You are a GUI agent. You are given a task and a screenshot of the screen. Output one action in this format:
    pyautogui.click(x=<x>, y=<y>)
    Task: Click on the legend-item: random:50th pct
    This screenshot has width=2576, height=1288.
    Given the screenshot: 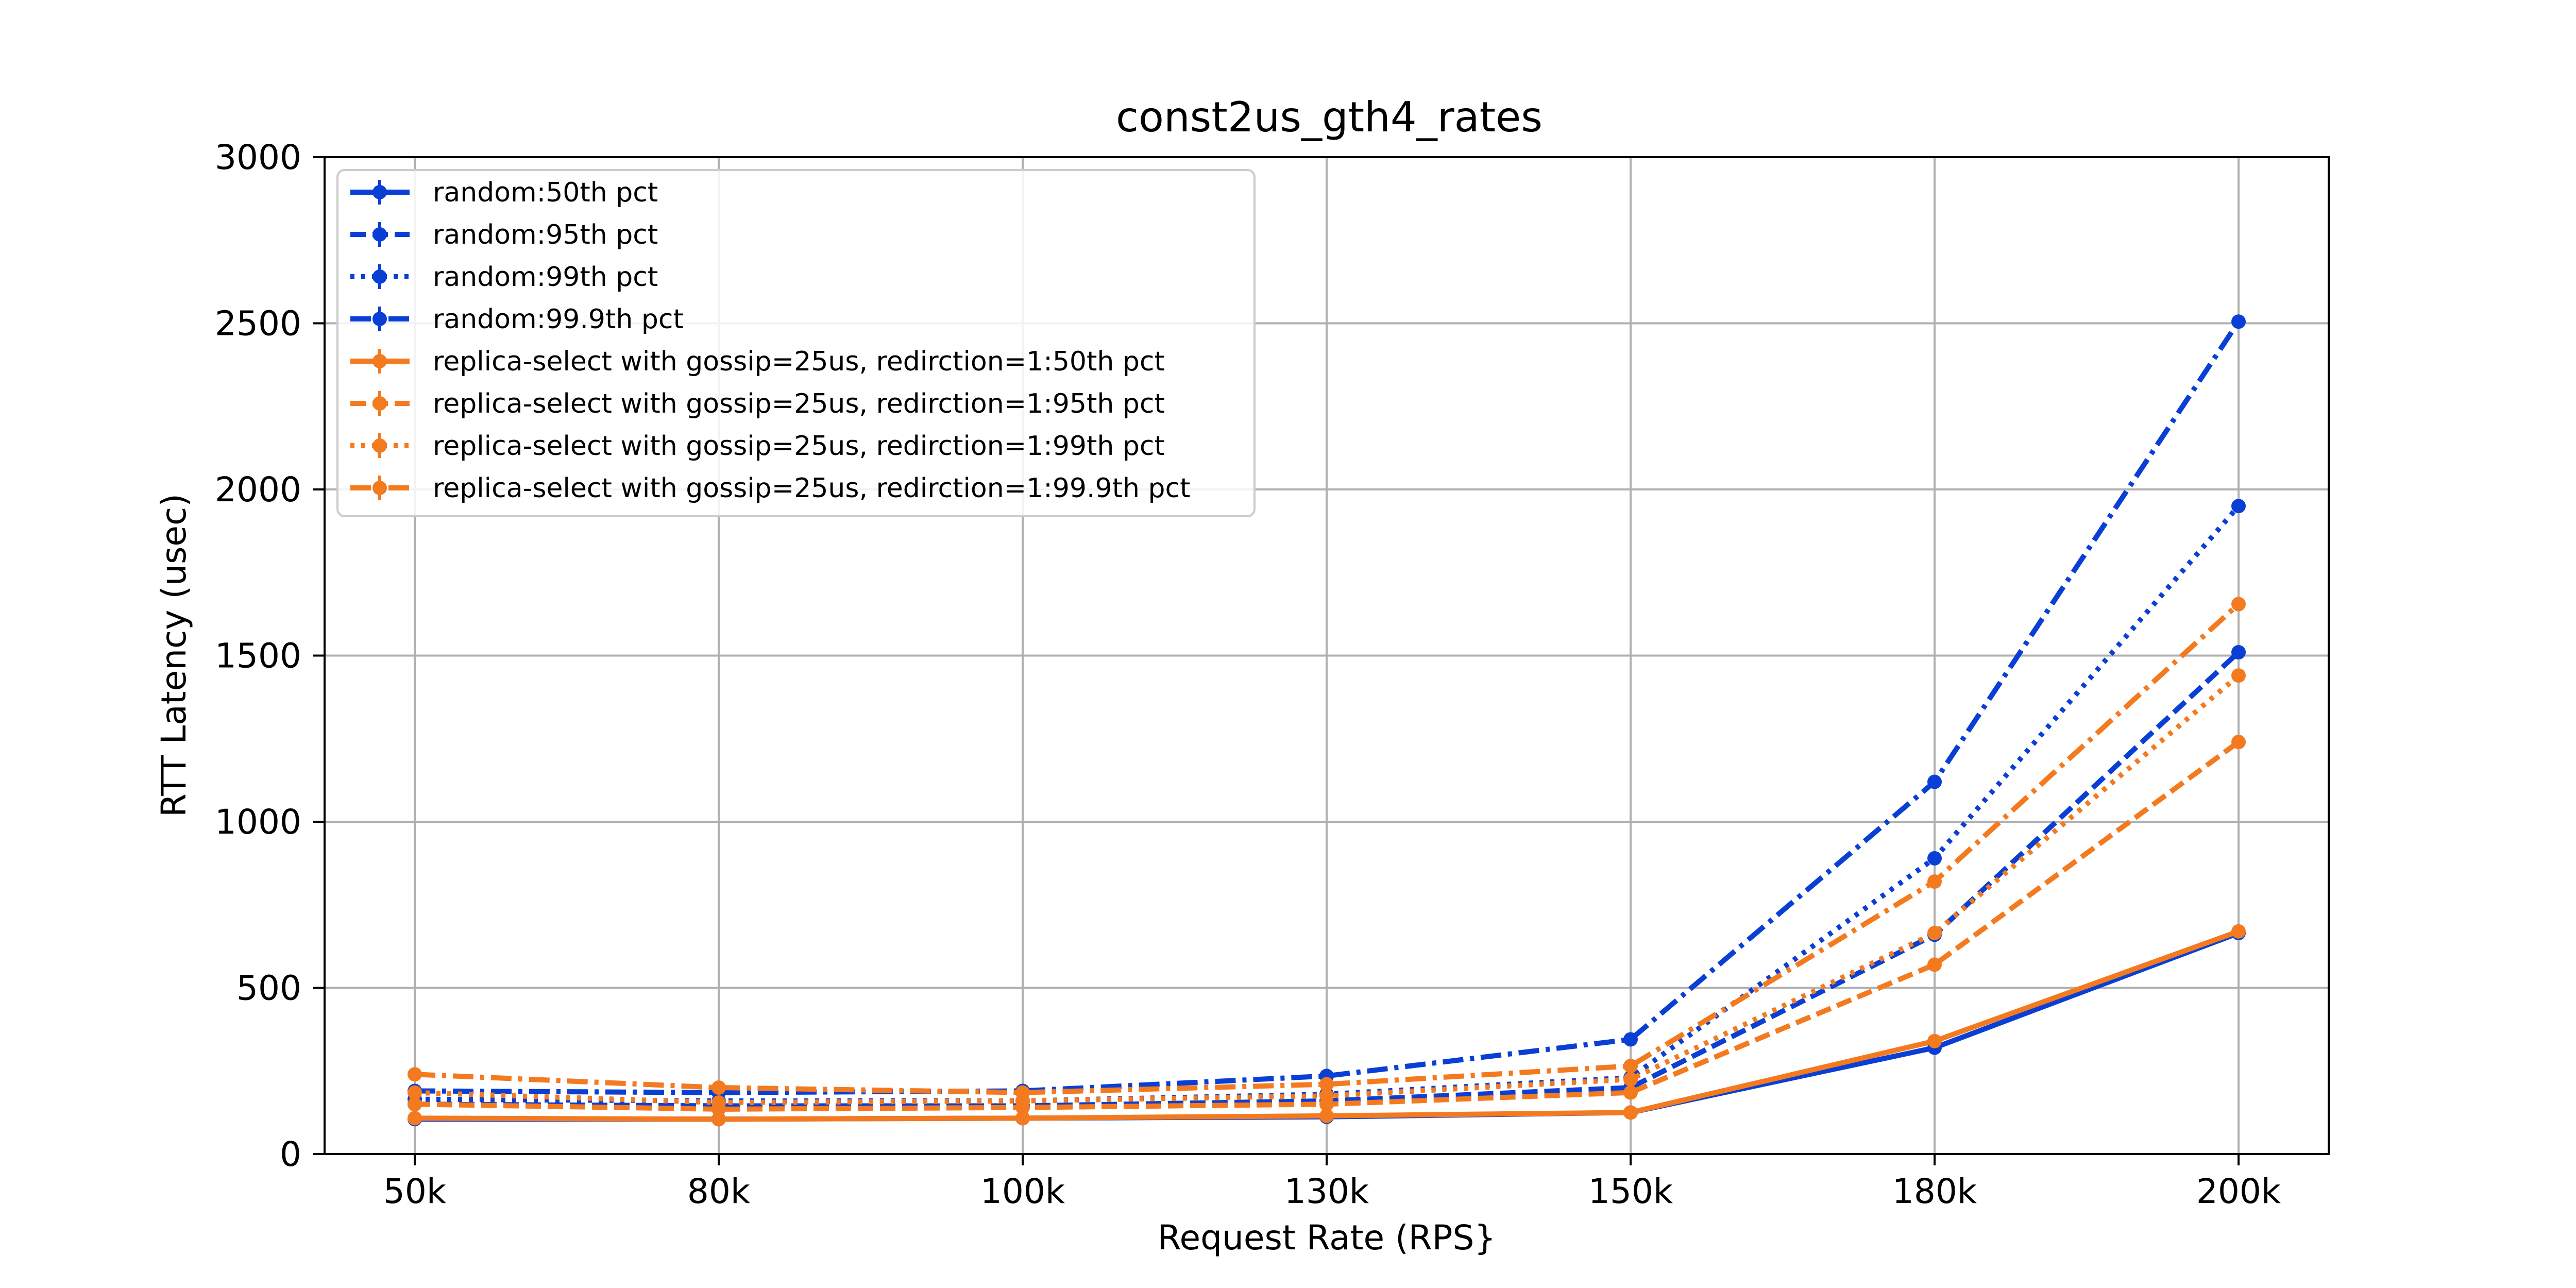 What is the action you would take?
    pyautogui.click(x=504, y=193)
    